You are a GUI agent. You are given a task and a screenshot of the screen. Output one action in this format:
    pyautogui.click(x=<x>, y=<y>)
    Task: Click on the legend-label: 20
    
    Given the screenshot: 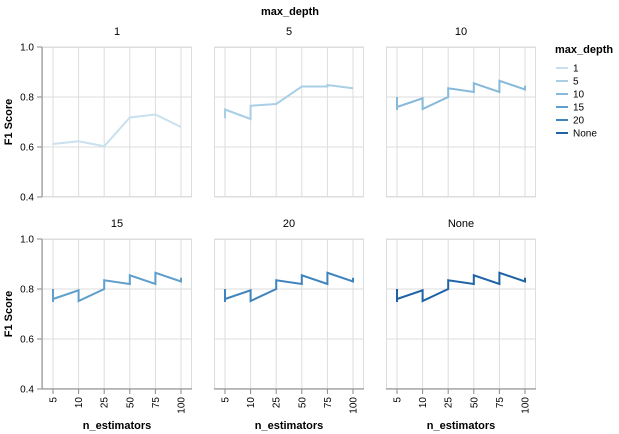 What is the action you would take?
    pyautogui.click(x=579, y=121)
    